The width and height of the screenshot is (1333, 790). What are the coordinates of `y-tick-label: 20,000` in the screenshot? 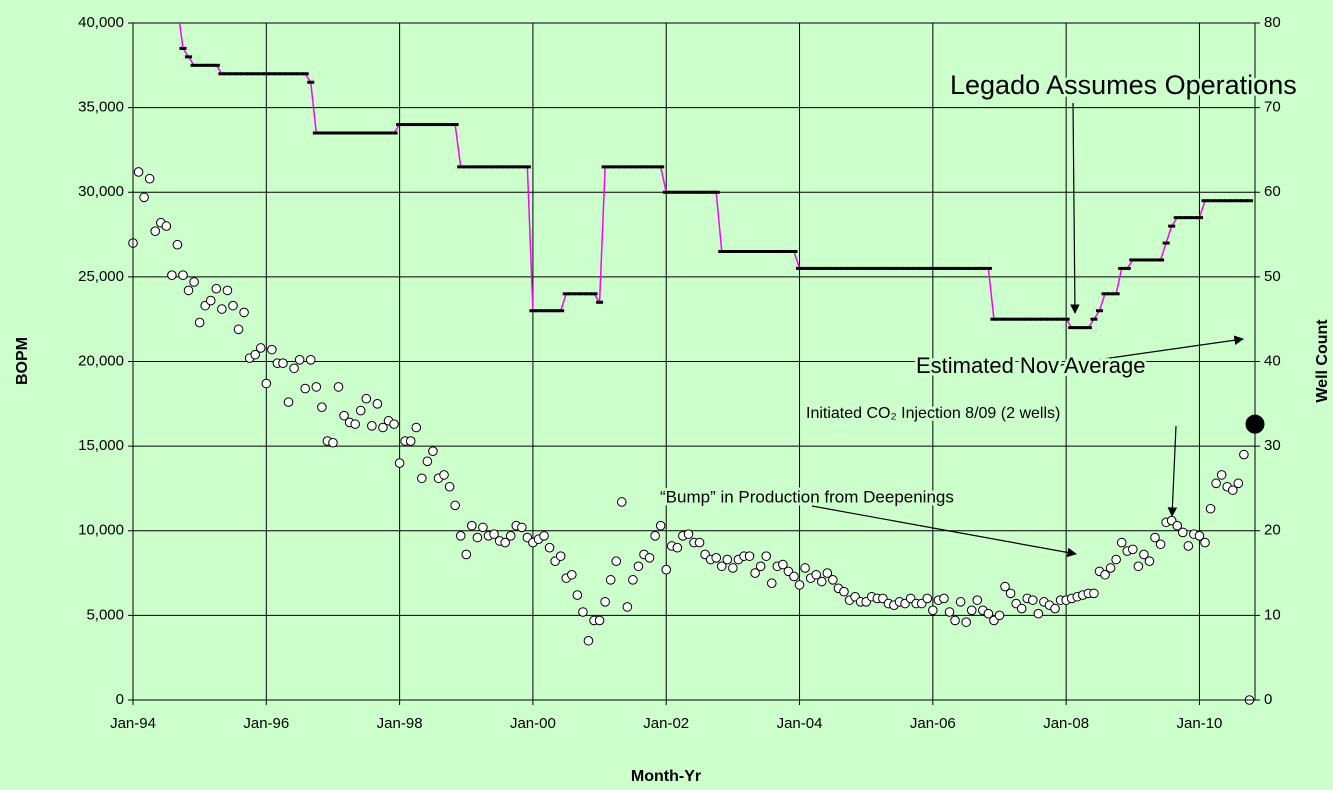 It's located at (101, 360).